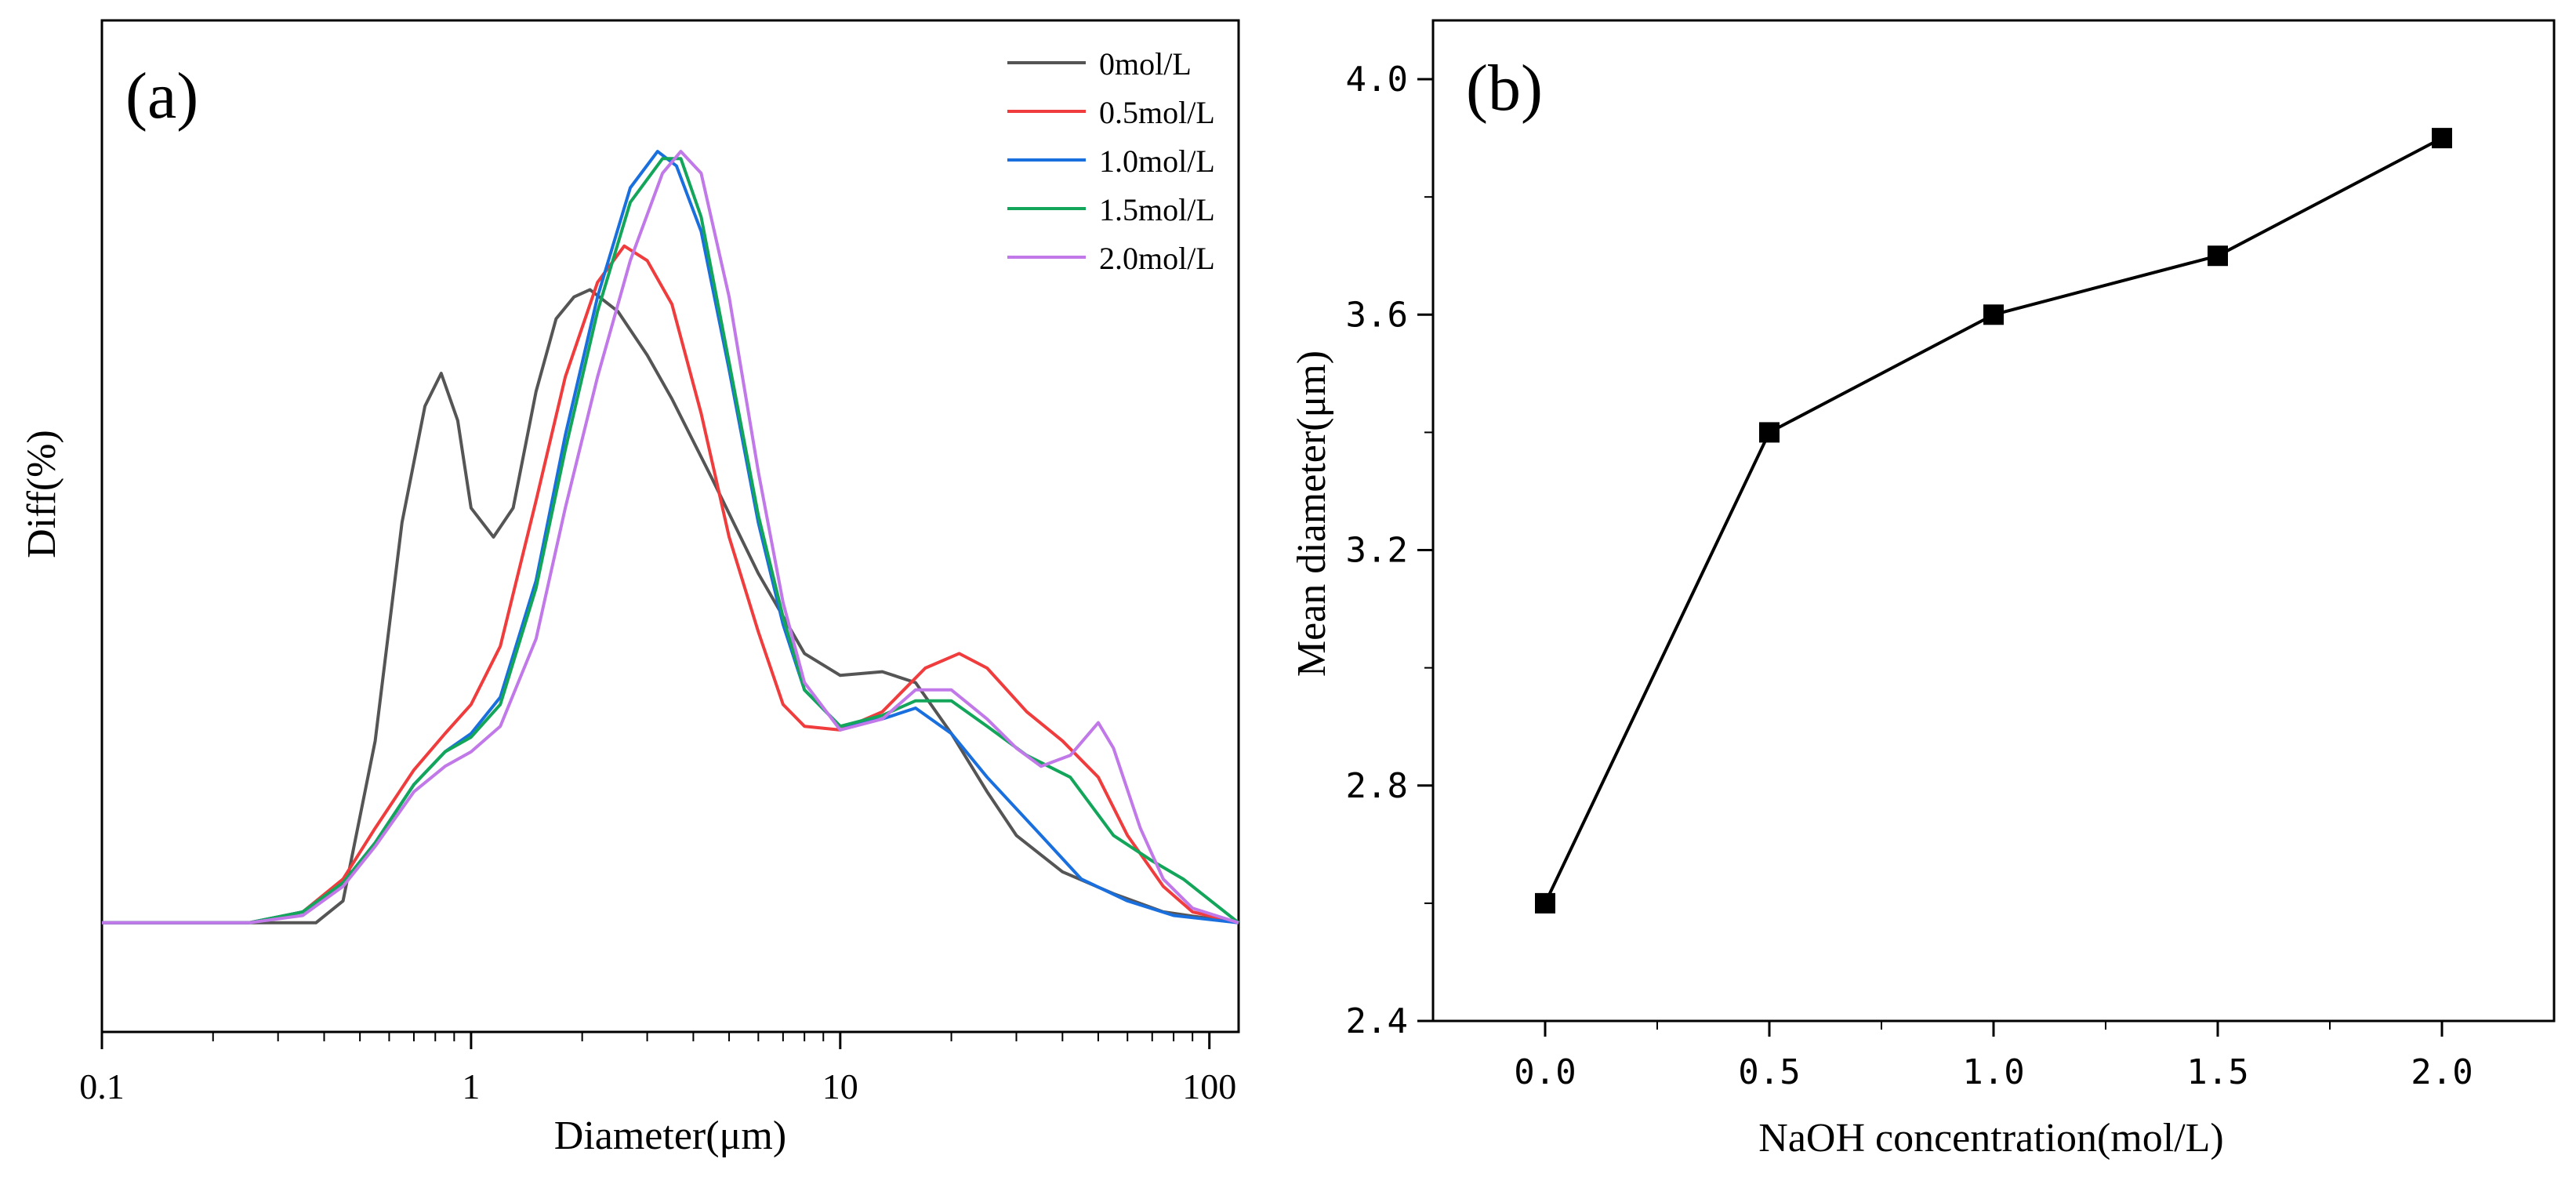  What do you see at coordinates (42, 494) in the screenshot?
I see `panel-a-y-axis-label: Diff(%)` at bounding box center [42, 494].